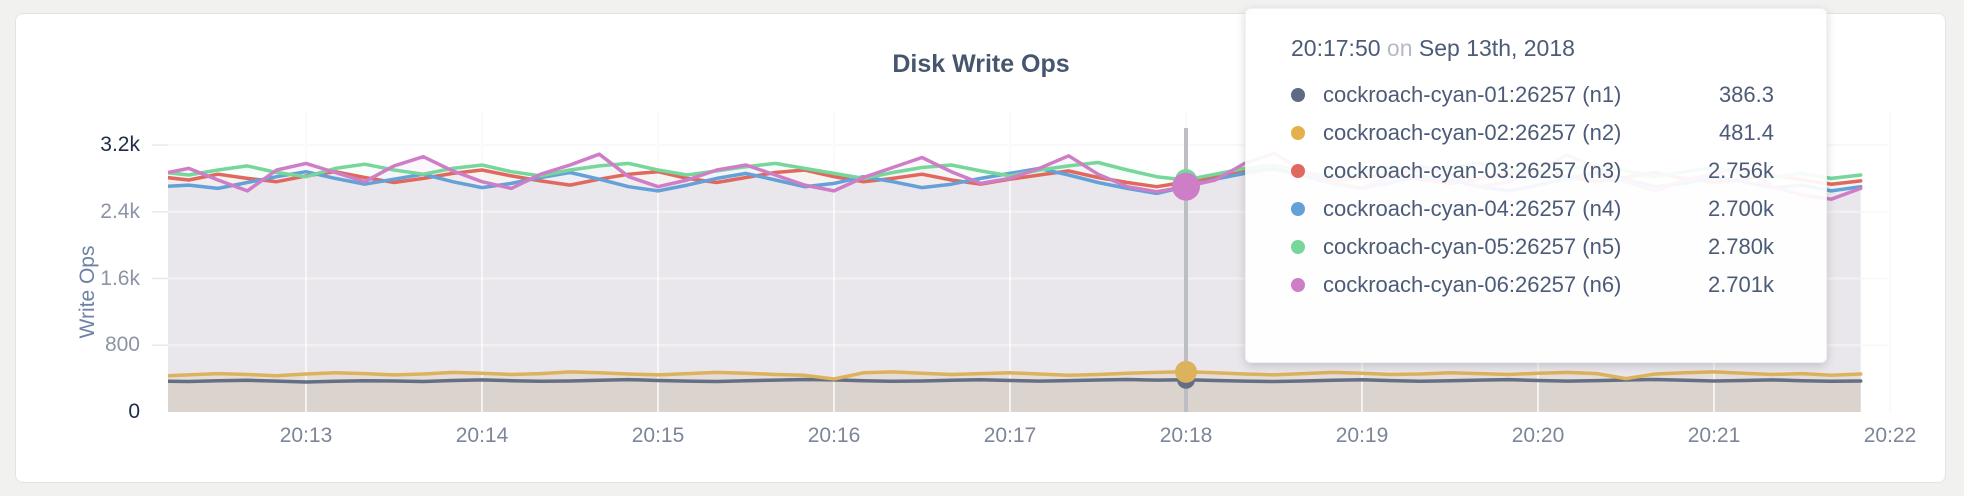 The width and height of the screenshot is (1964, 496). Describe the element at coordinates (122, 345) in the screenshot. I see `y-tick-label: 800` at that location.